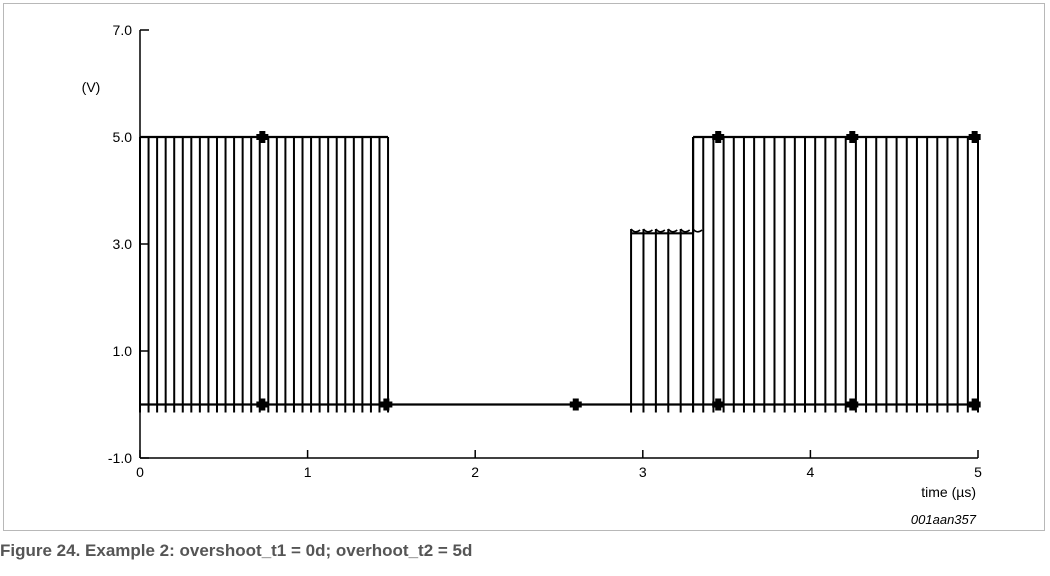 This screenshot has height=576, width=1050. Describe the element at coordinates (978, 472) in the screenshot. I see `x-tick-label: 5` at that location.